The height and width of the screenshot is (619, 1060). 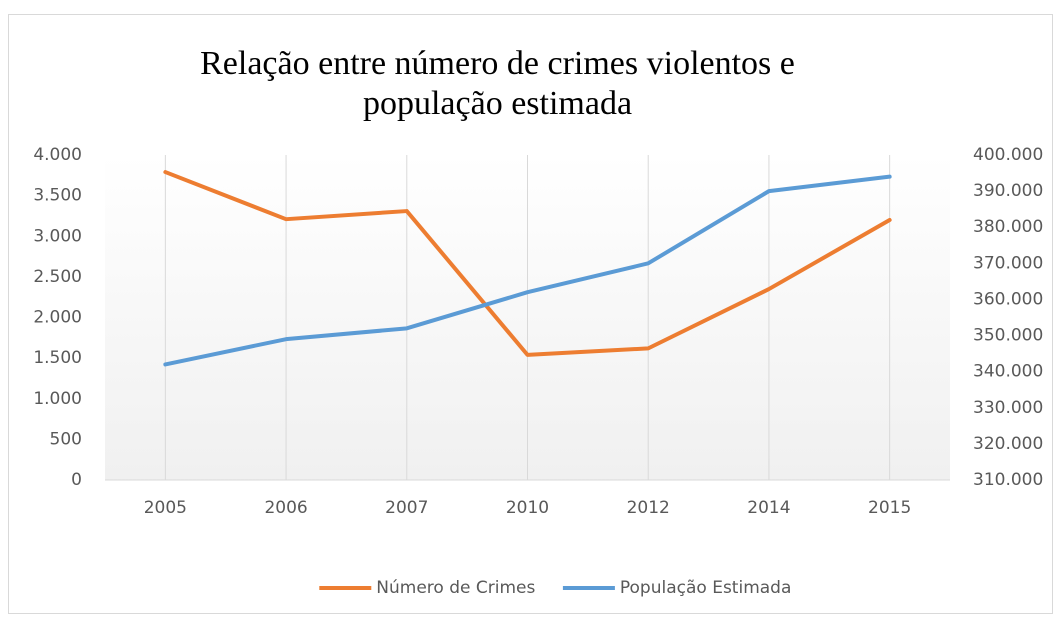 I want to click on x-tick-label: 2006, so click(x=285, y=508).